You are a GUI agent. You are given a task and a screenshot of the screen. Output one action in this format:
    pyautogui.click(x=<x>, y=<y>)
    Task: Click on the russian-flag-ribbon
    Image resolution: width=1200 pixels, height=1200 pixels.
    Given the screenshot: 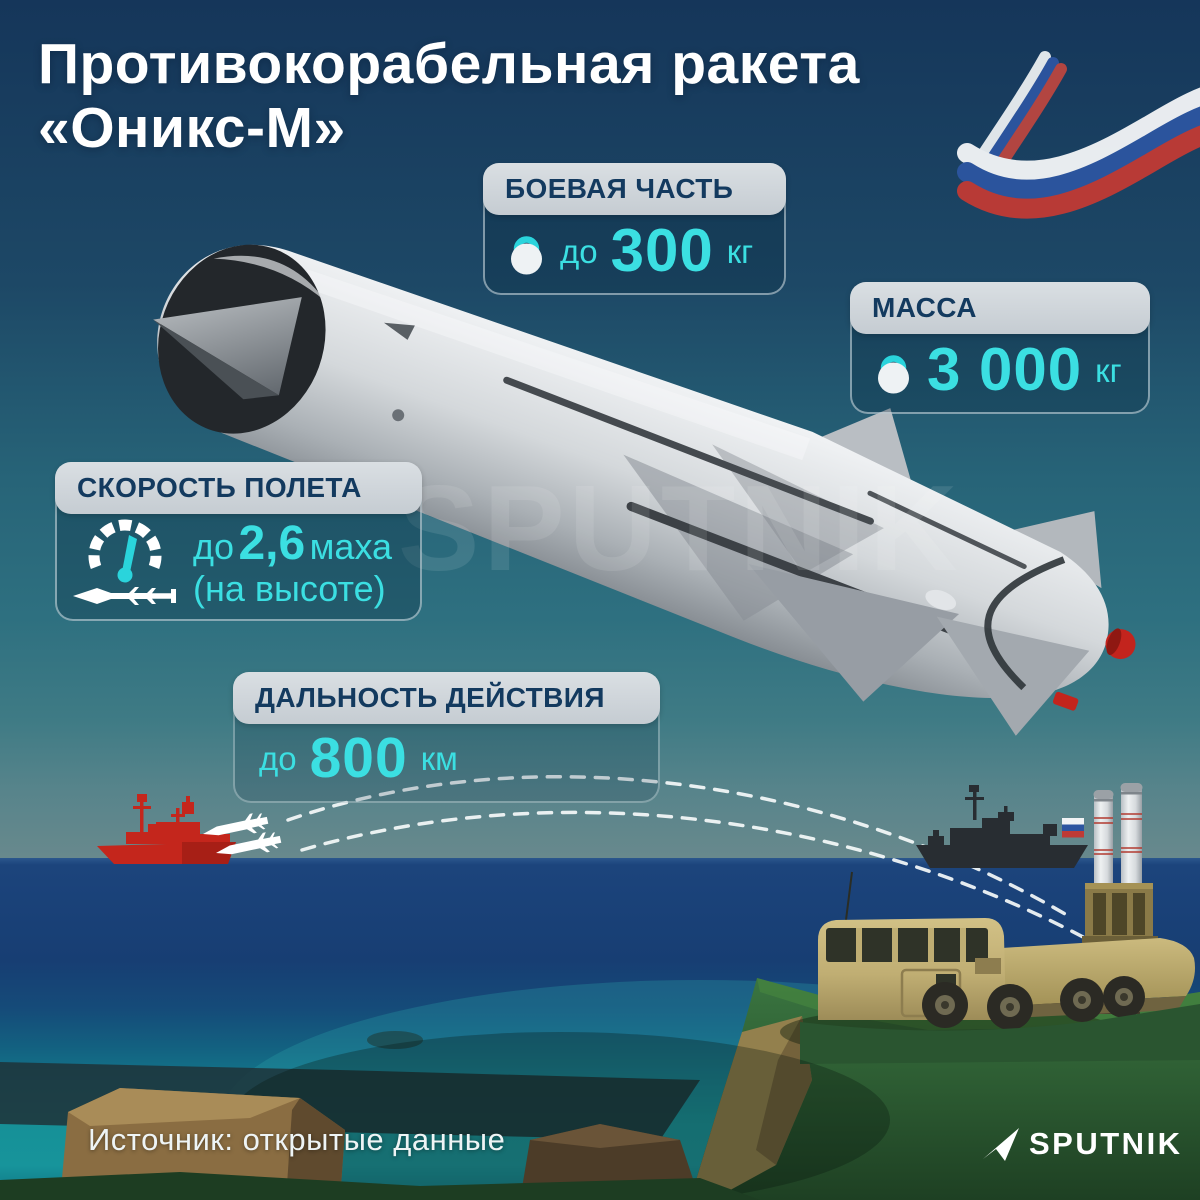 What is the action you would take?
    pyautogui.click(x=1078, y=135)
    